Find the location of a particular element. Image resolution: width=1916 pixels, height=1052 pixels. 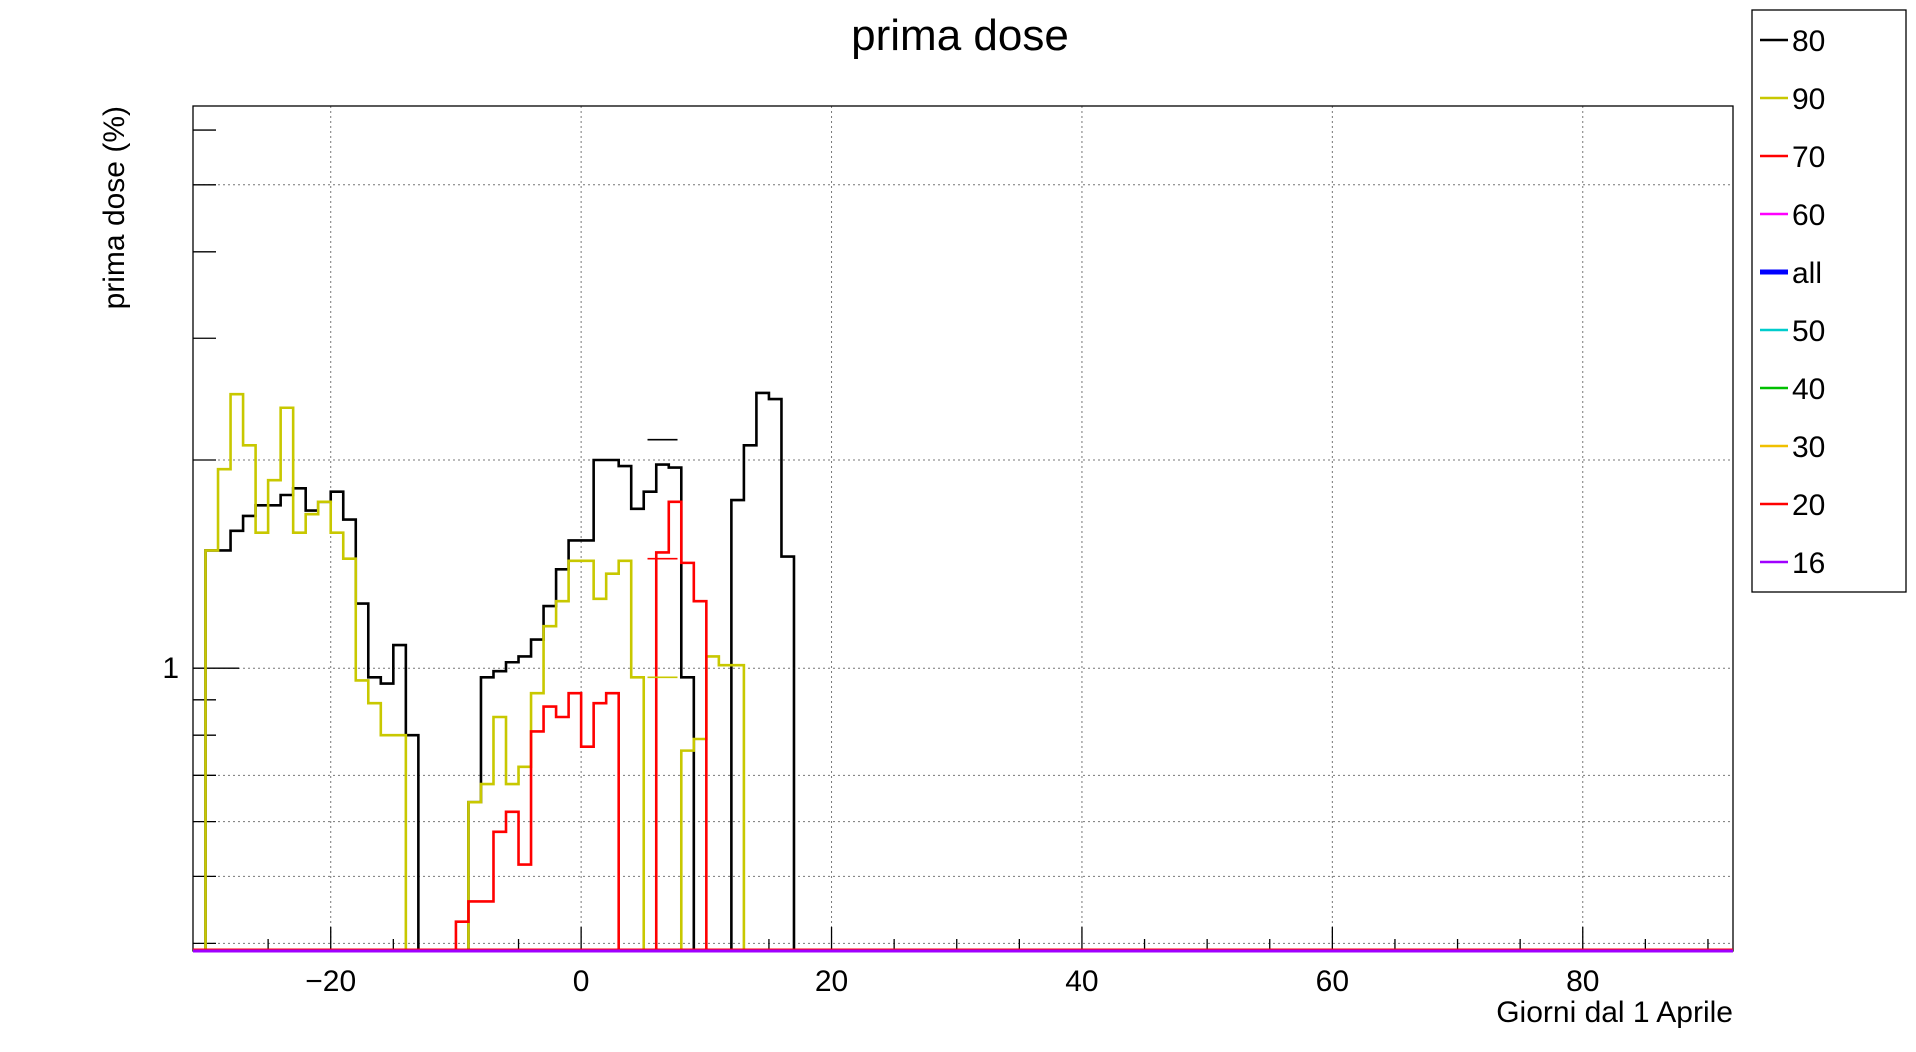

legend-box is located at coordinates (1829, 301).